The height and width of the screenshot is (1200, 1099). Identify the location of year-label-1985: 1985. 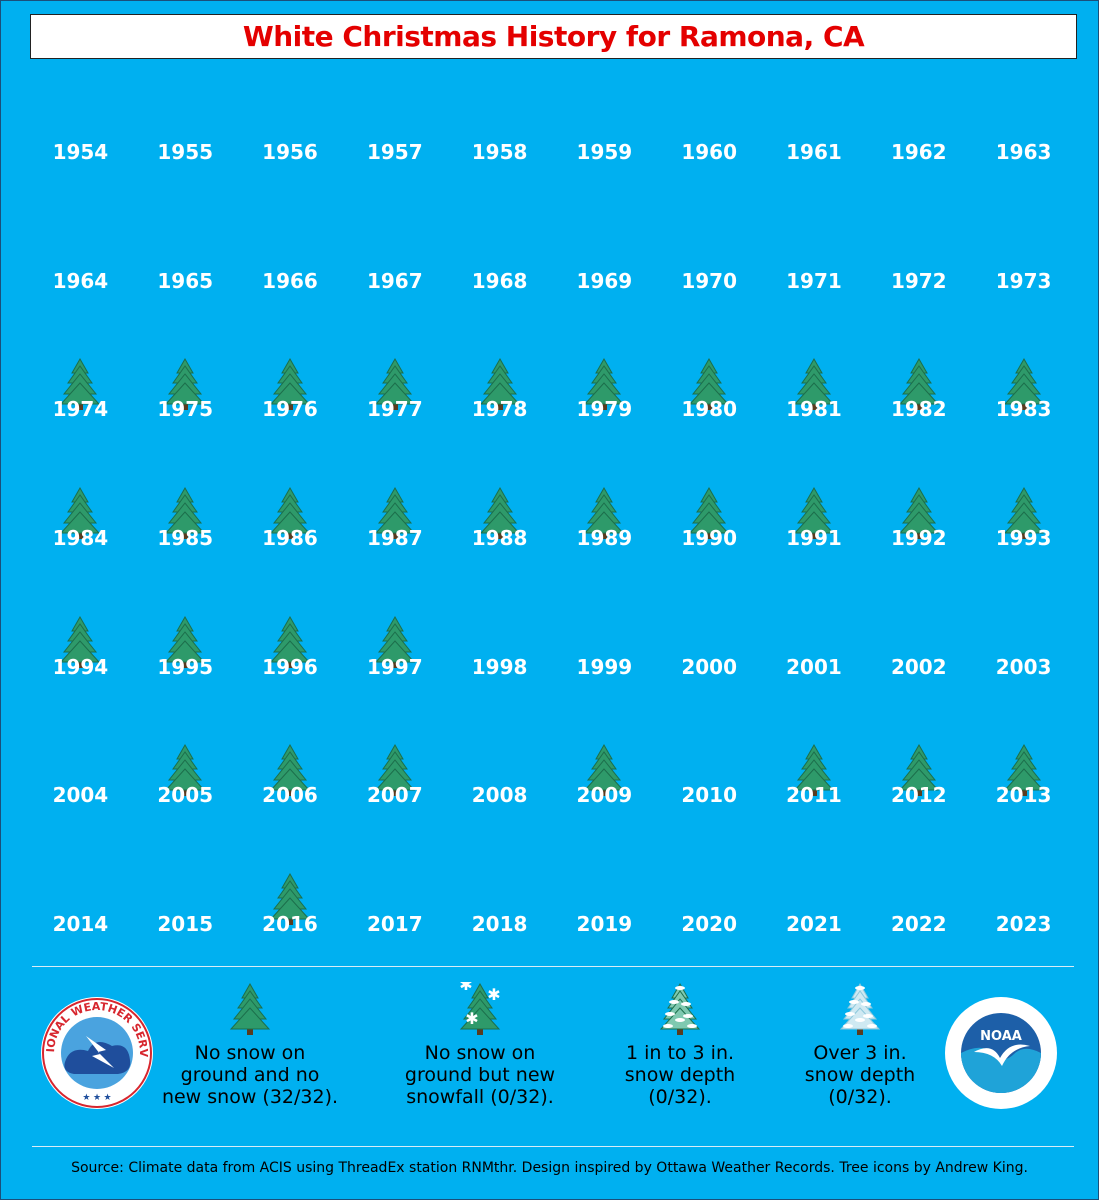
(185, 538).